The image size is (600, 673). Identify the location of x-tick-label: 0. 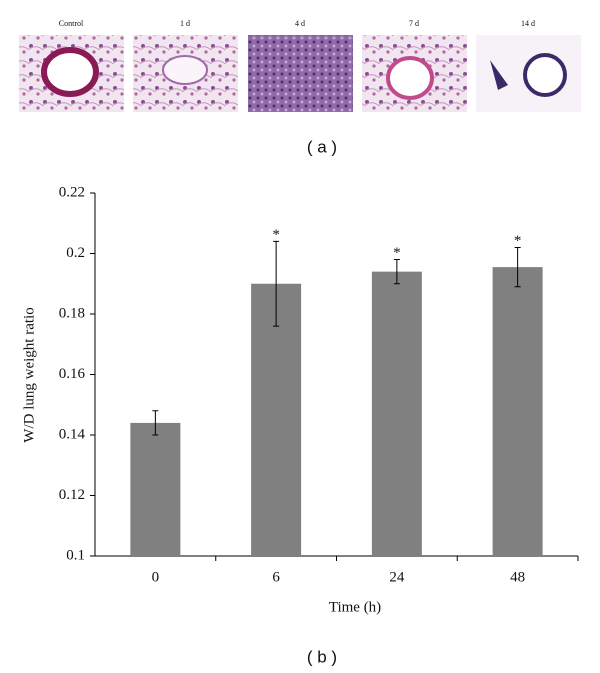
(156, 577).